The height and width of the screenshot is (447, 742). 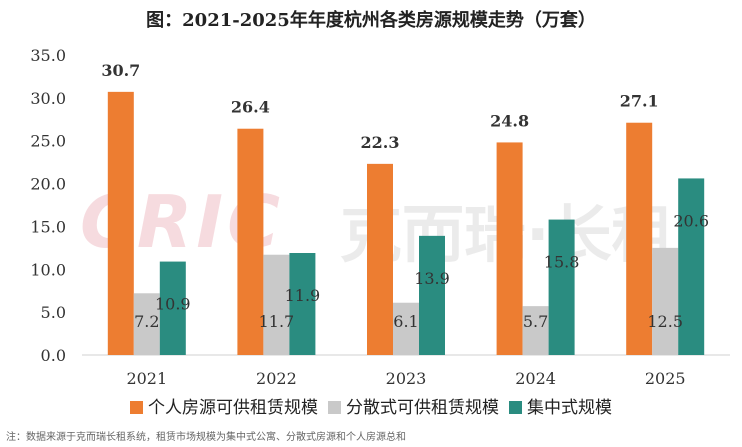 What do you see at coordinates (371, 20) in the screenshot?
I see `chart-title: 图：2021-2025年年度杭州各类房源规模走势（万套）` at bounding box center [371, 20].